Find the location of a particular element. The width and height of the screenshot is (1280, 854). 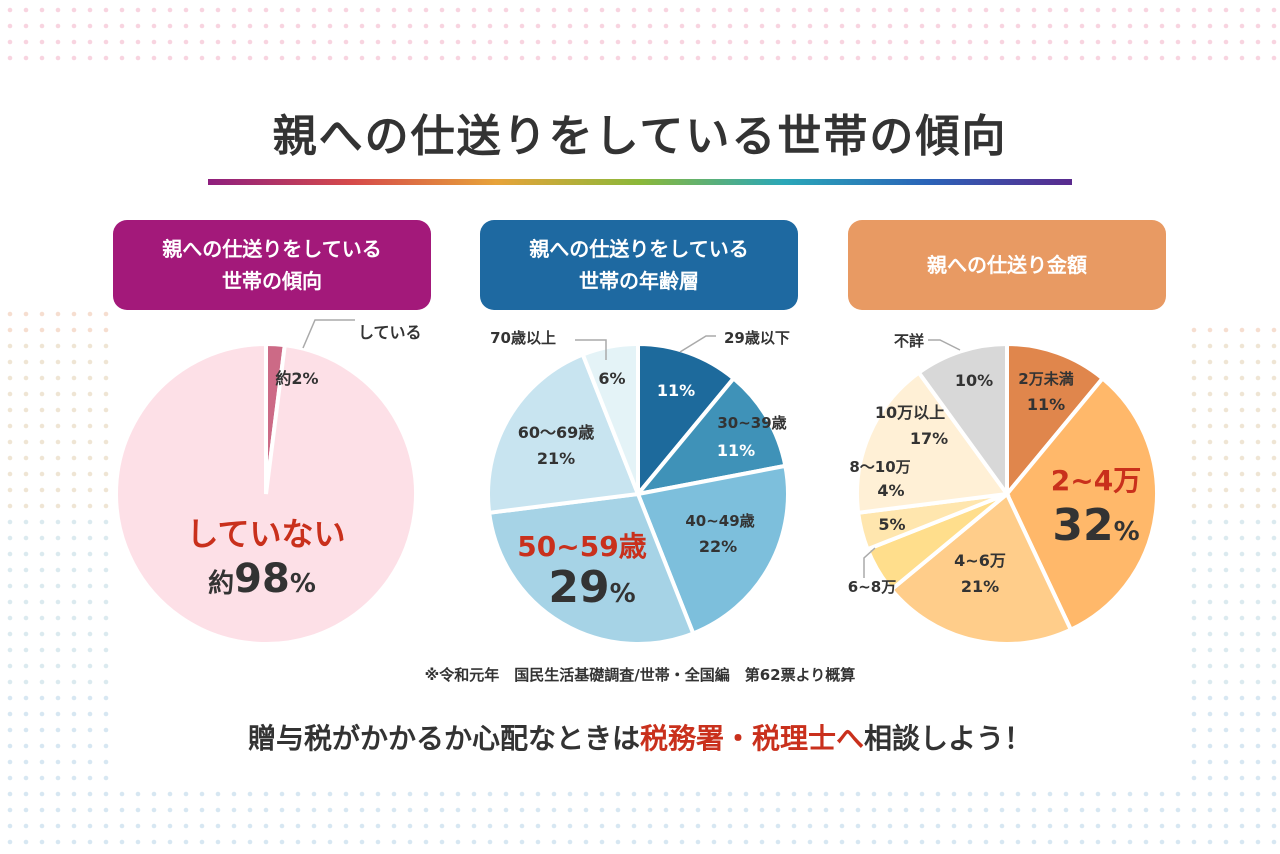

data-label: 約98% is located at coordinates (262, 579).